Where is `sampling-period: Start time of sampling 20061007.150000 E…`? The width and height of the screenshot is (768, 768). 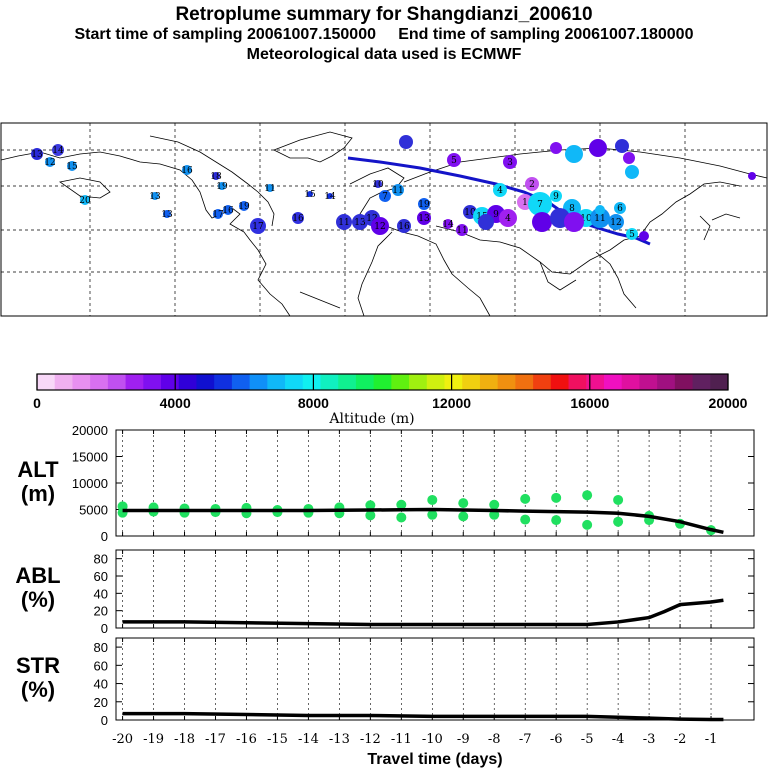 sampling-period: Start time of sampling 20061007.150000 E… is located at coordinates (384, 34).